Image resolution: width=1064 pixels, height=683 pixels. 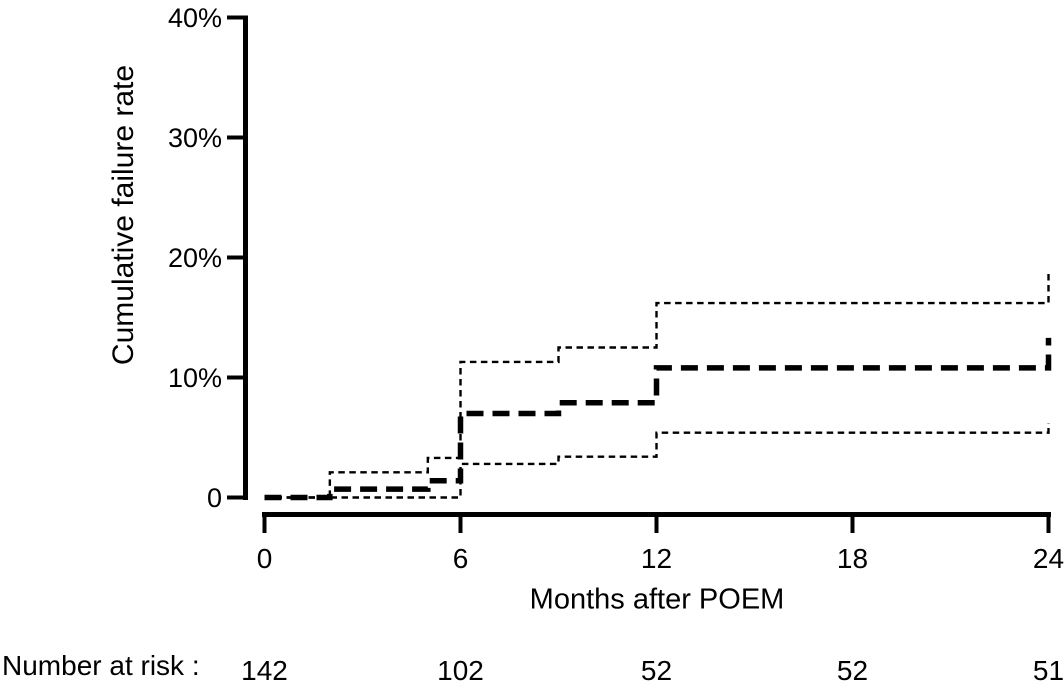 I want to click on y-axis-title: Cumulative failure rate, so click(x=123, y=215).